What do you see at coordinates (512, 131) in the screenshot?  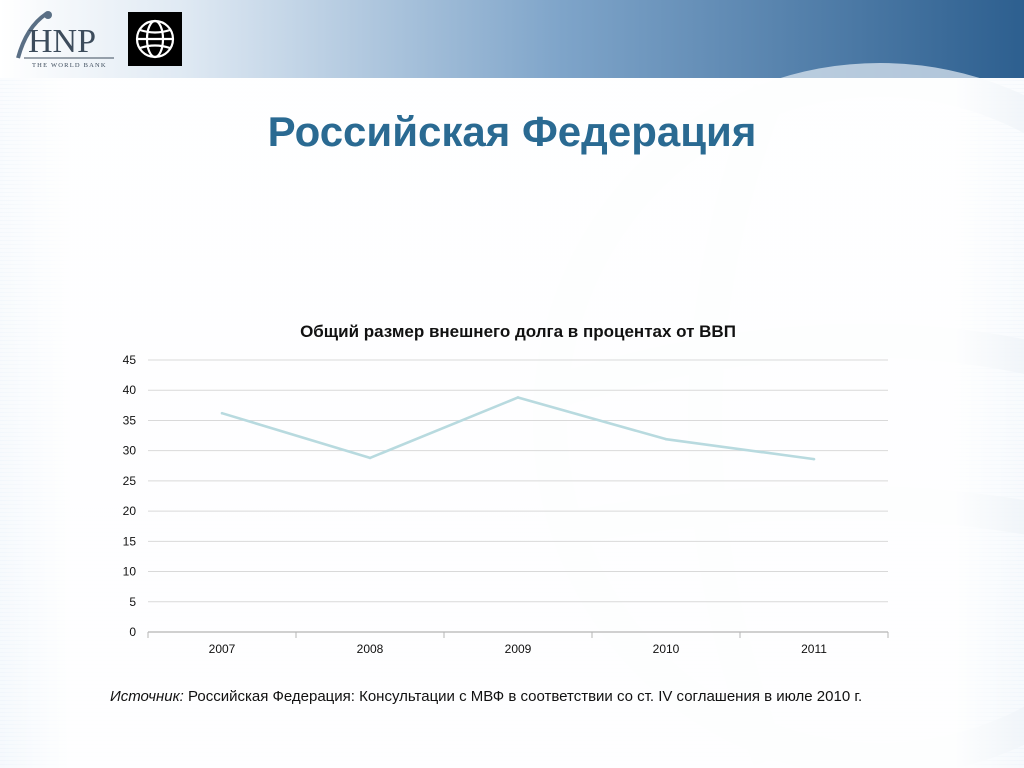 I see `page-title: Российская Федерация` at bounding box center [512, 131].